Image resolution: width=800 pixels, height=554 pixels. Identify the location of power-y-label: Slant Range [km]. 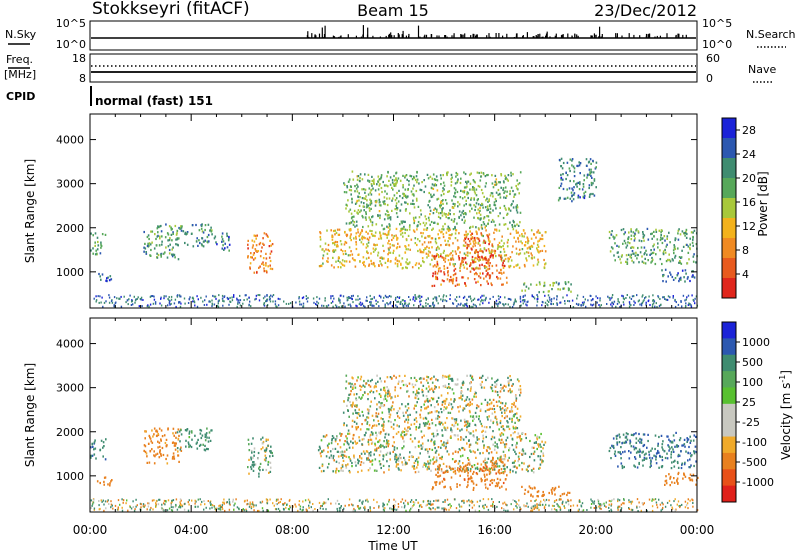
(30, 211).